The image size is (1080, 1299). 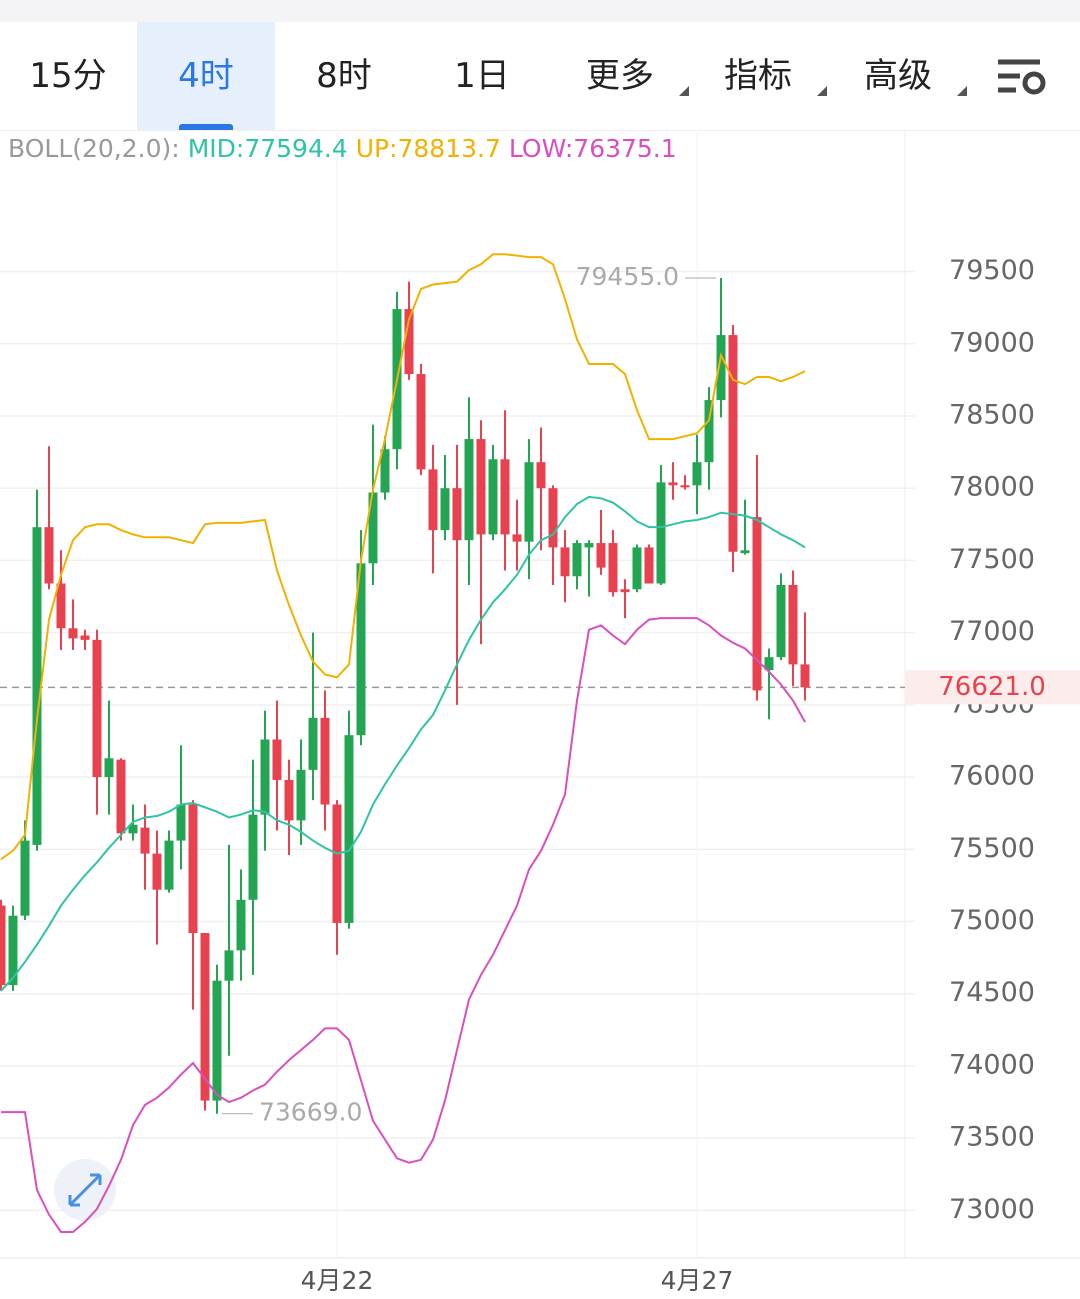 I want to click on interval-tabs: 15分 4时 8时 1日 更多 指标 高级, so click(x=540, y=76).